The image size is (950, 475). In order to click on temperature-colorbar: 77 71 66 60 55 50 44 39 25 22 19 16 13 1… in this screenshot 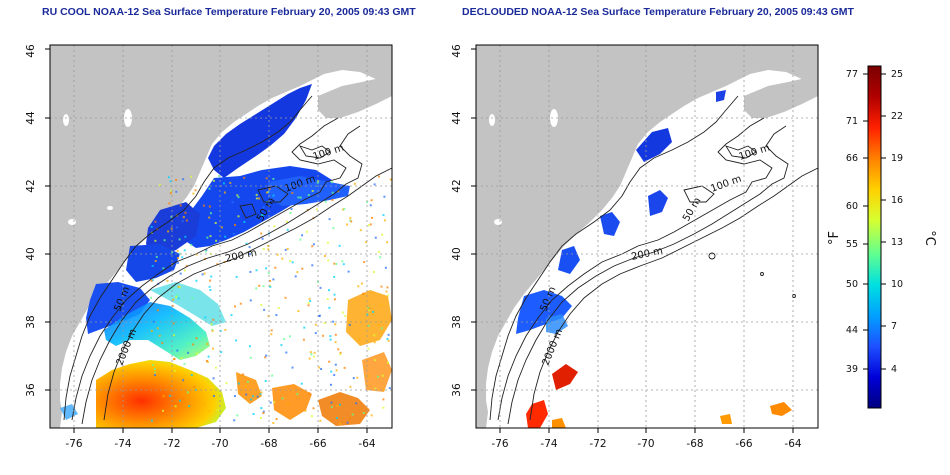, I will do `click(882, 237)`.